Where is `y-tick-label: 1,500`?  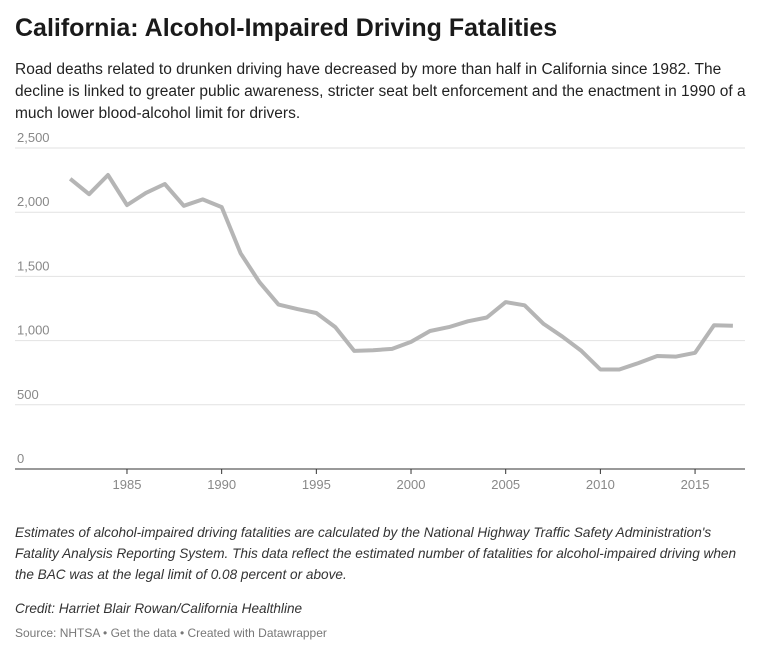 y-tick-label: 1,500 is located at coordinates (33, 265).